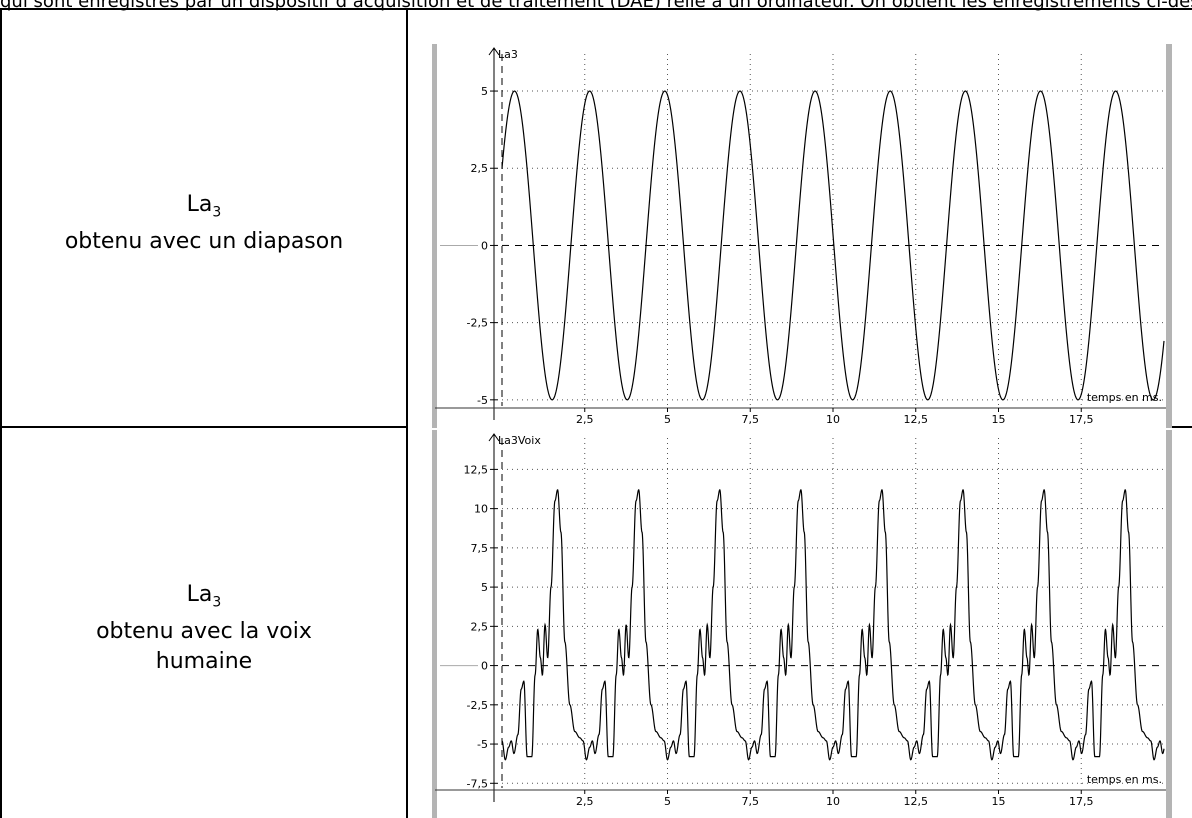  I want to click on row-1-label: La3 obtenu avec un diapason, so click(204, 223).